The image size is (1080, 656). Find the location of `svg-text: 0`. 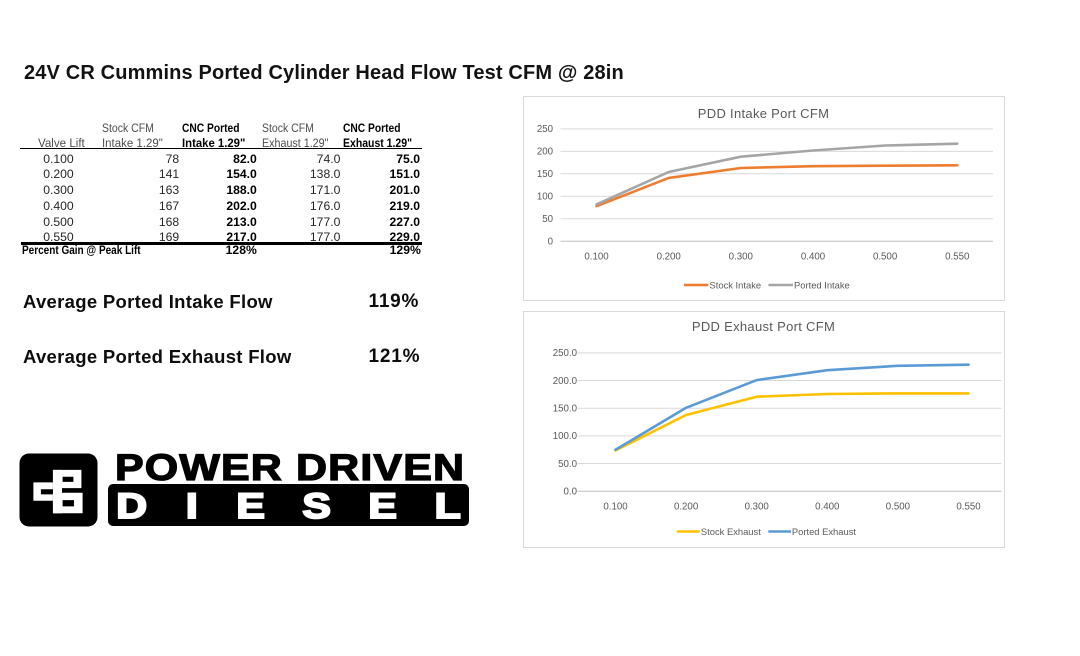

svg-text: 0 is located at coordinates (551, 242).